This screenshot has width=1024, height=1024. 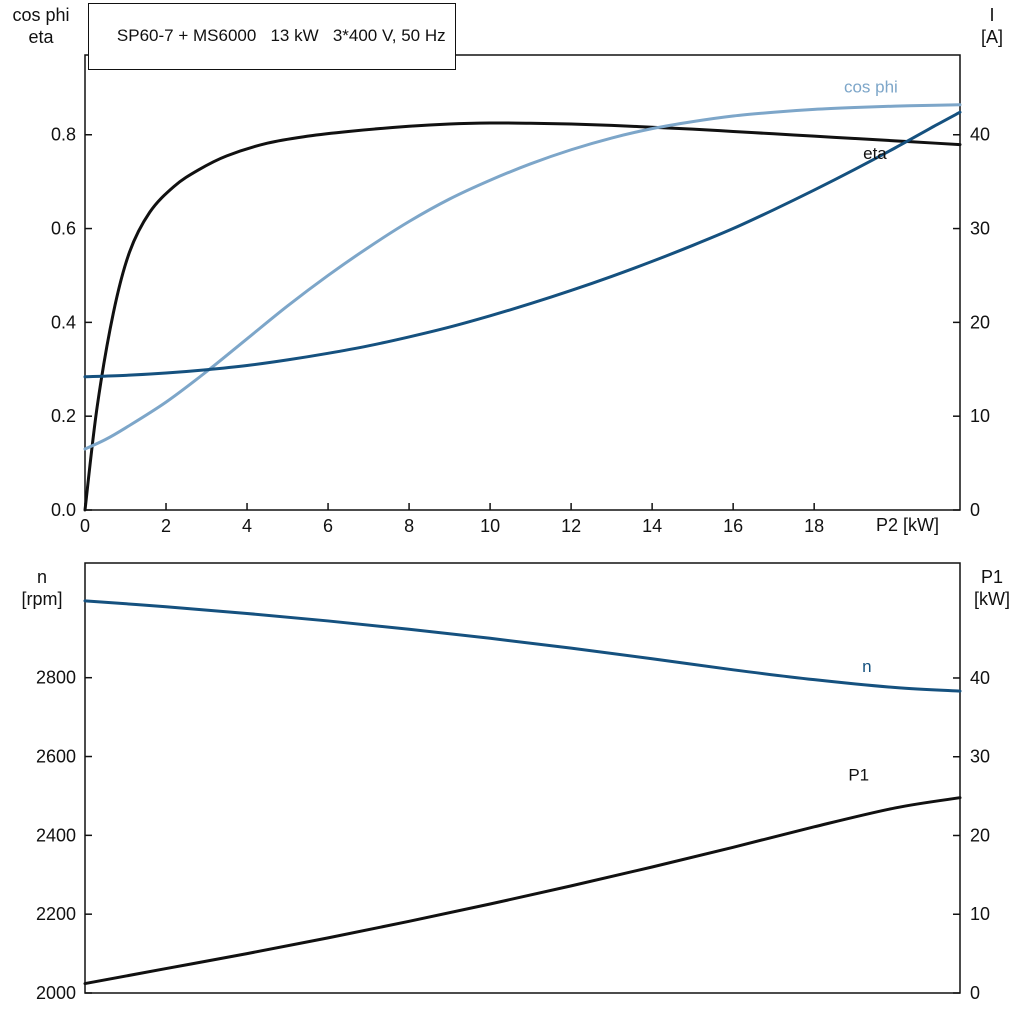 What do you see at coordinates (991, 37) in the screenshot?
I see `axis-label-current-unit: [A]` at bounding box center [991, 37].